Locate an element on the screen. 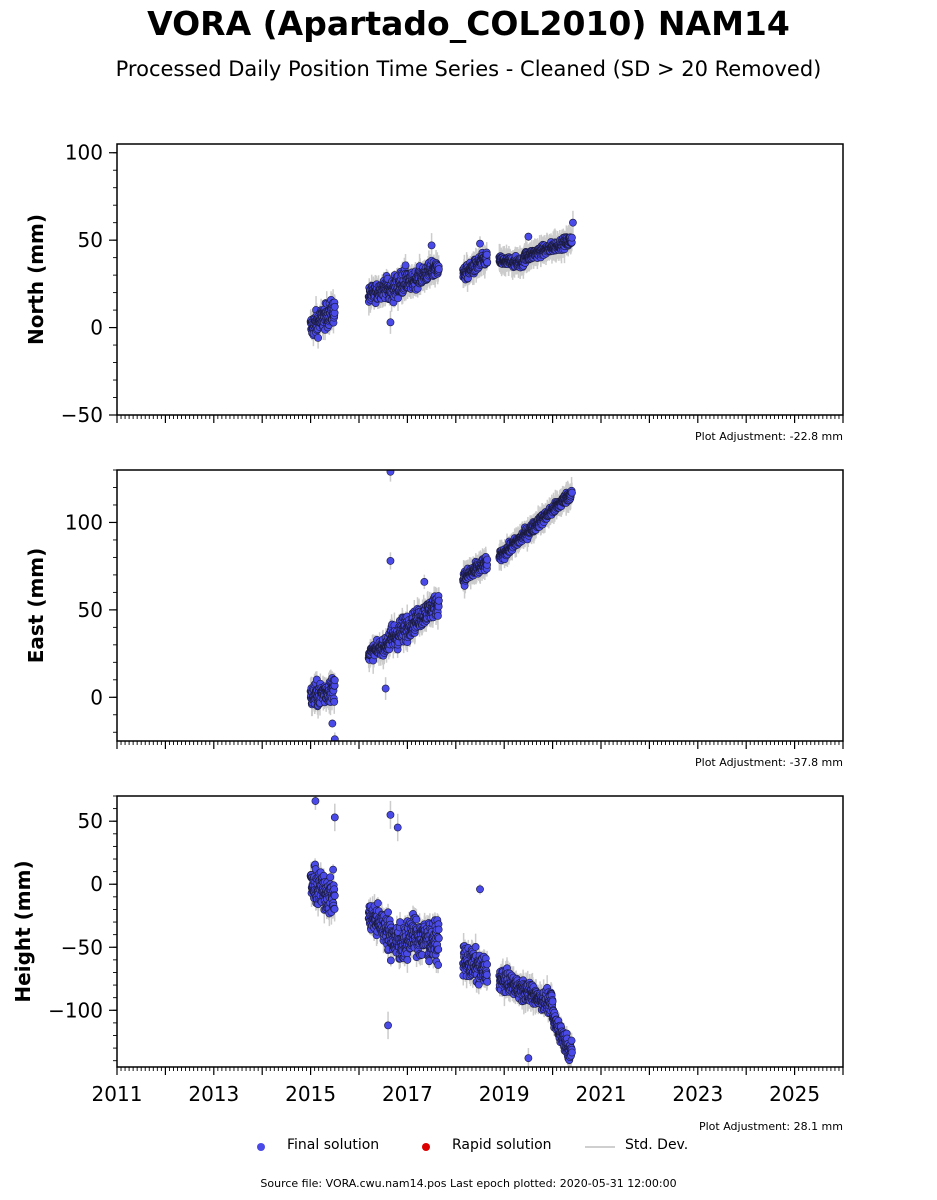  plot-adjustment-label: Plot Adjustment: -37.8 mm is located at coordinates (769, 762).